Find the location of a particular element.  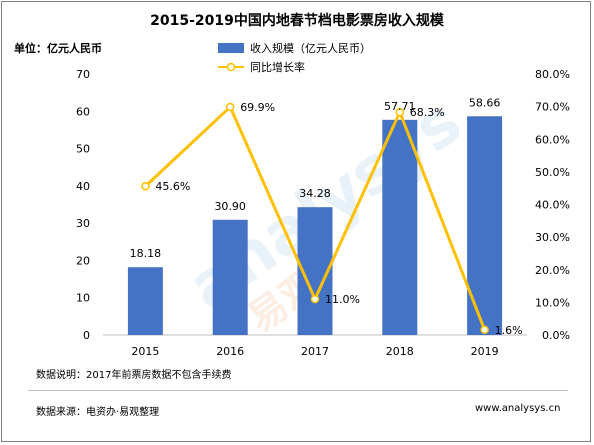

data-source: 数据来源：电资办·易观整理 is located at coordinates (98, 412).